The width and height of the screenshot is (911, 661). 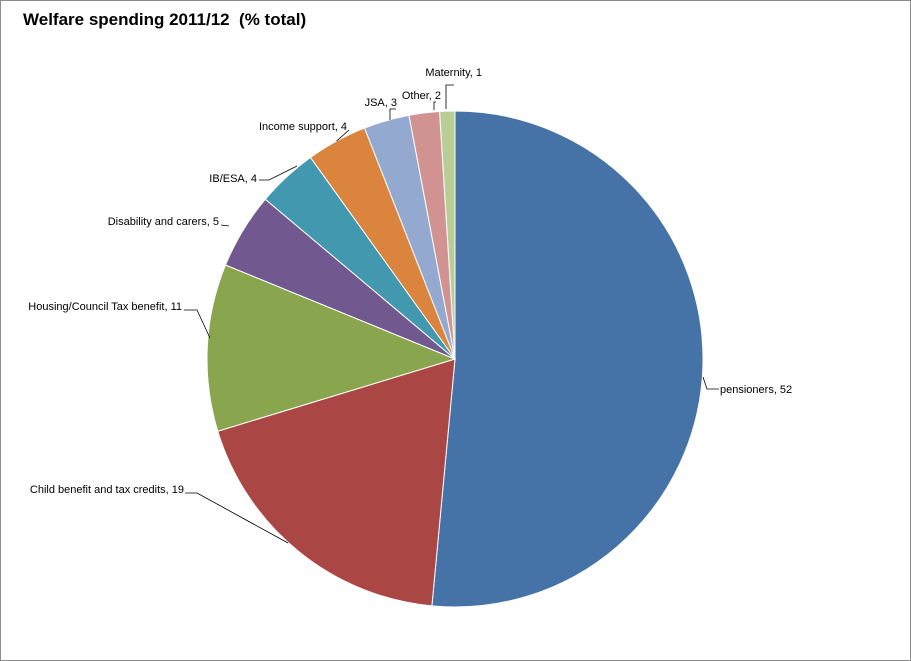 I want to click on chart-title: Welfare spending 2011/12 (% total), so click(x=165, y=19).